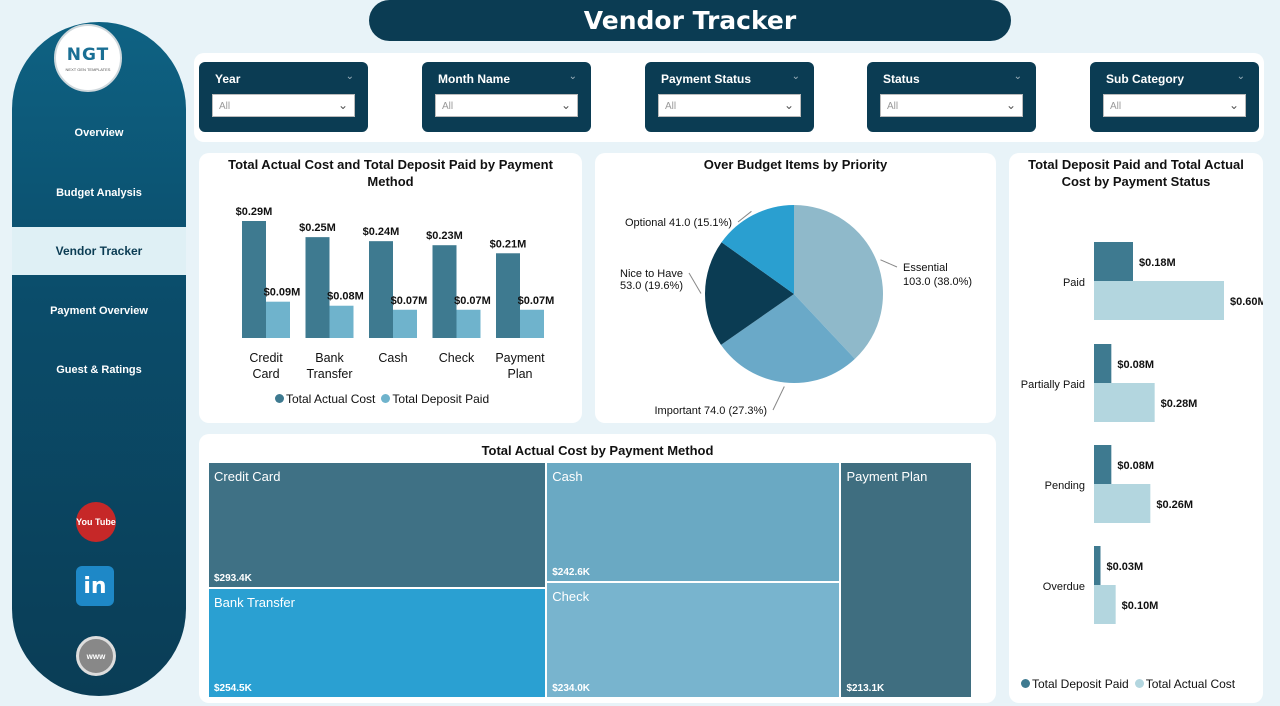 The height and width of the screenshot is (706, 1280). What do you see at coordinates (532, 323) in the screenshot?
I see `bar-payment-plan-total-deposit-paid` at bounding box center [532, 323].